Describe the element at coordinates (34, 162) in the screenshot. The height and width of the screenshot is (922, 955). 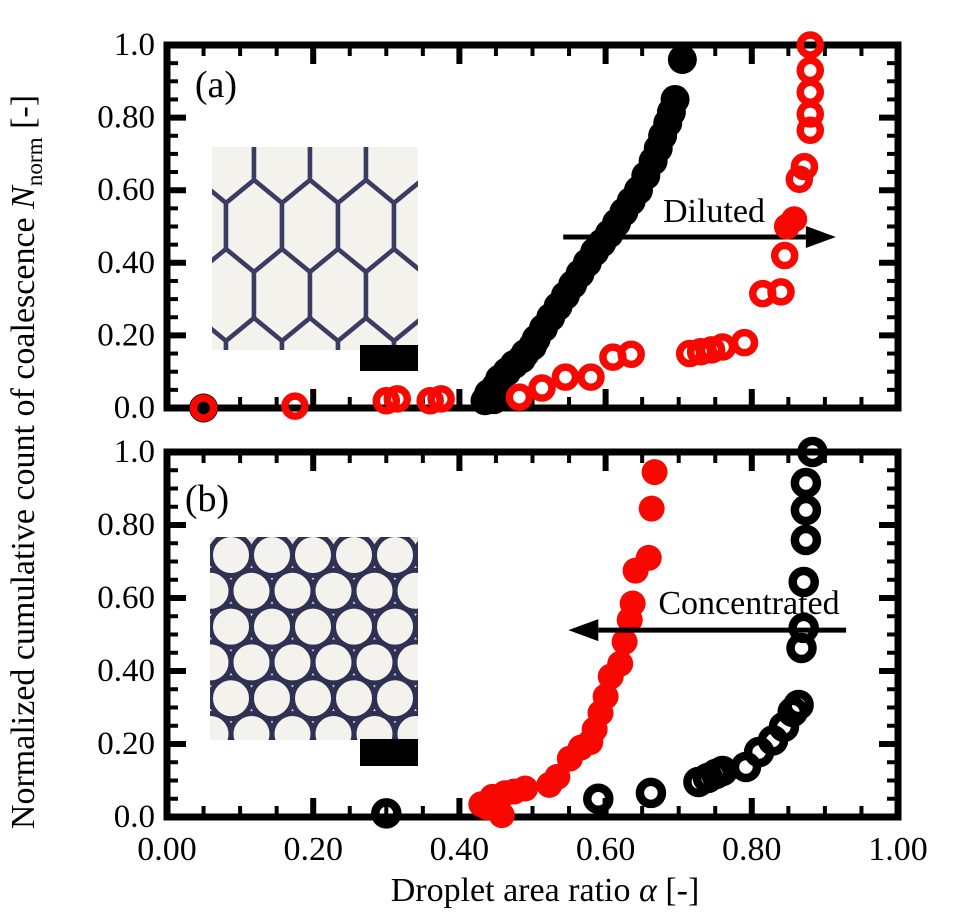
I see `y-axis-subscript: norm` at that location.